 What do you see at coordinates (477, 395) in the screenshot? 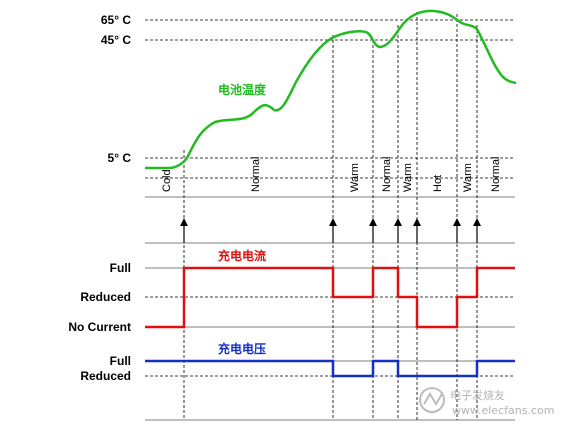
I see `watermark-text: 电子发烧友` at bounding box center [477, 395].